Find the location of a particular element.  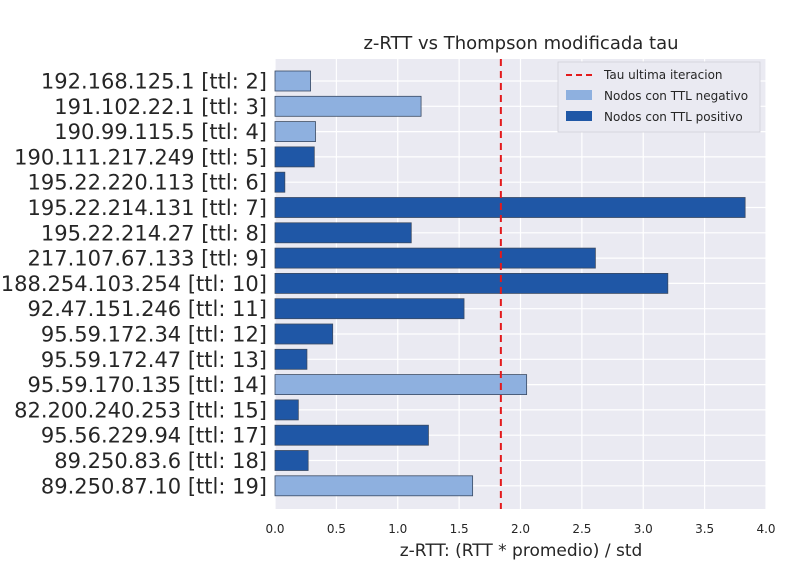

y-tick-label: 195.22.214.131 [ttl: 7] is located at coordinates (147, 208).